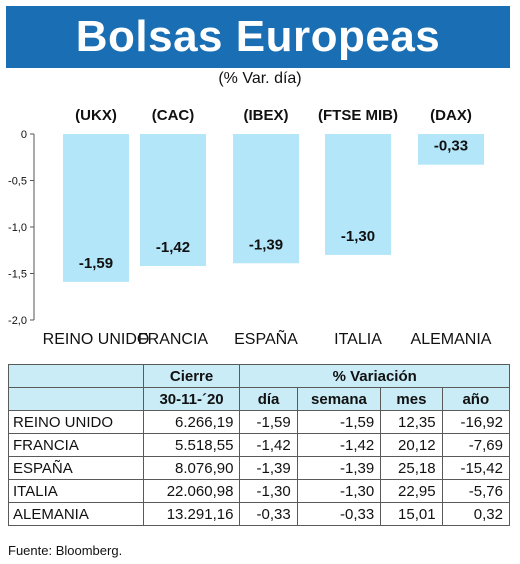  I want to click on table-cell-ano: -15,42, so click(476, 468).